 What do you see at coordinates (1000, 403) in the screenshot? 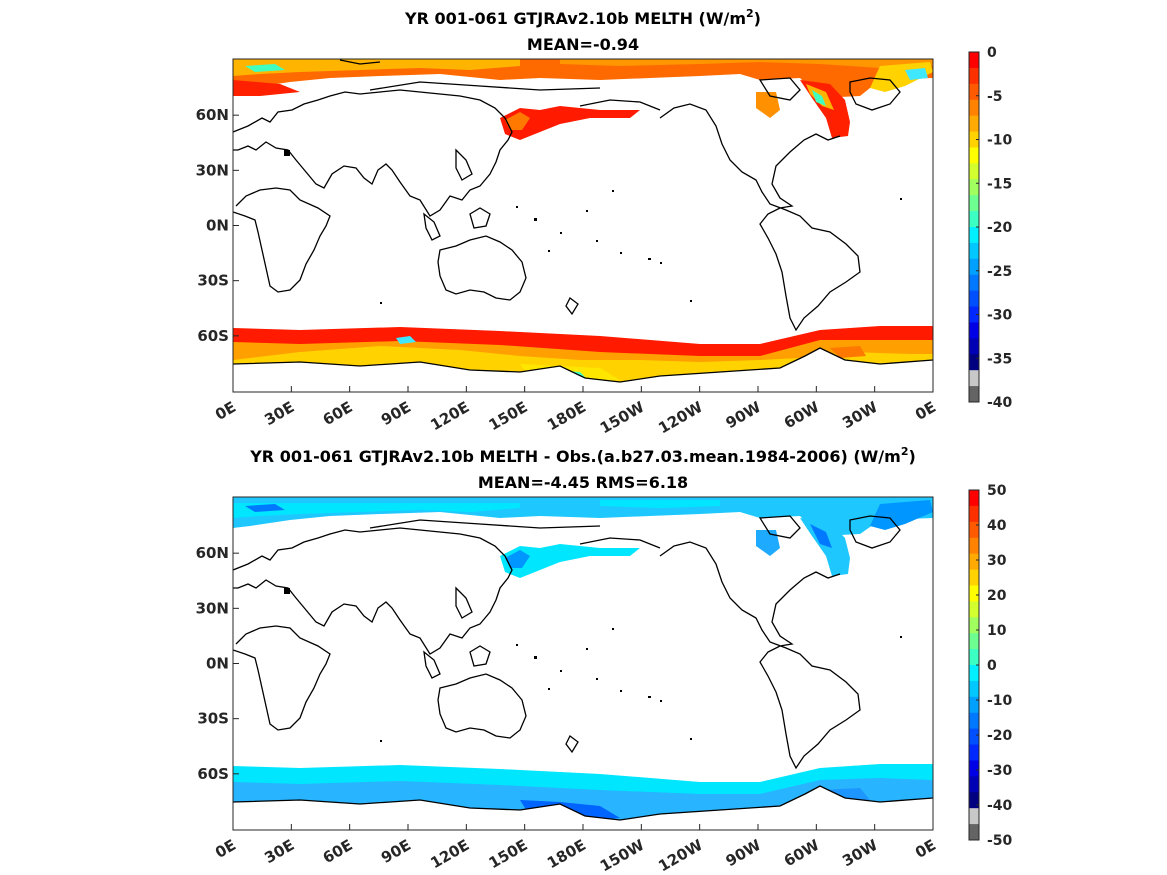
I see `colorbar-tick-label: -40` at bounding box center [1000, 403].